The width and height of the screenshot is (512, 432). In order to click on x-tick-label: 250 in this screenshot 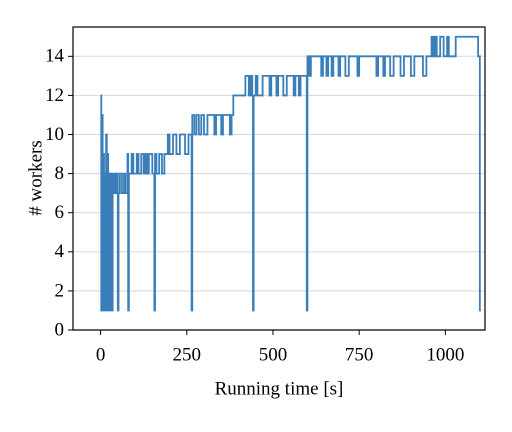, I will do `click(187, 354)`.